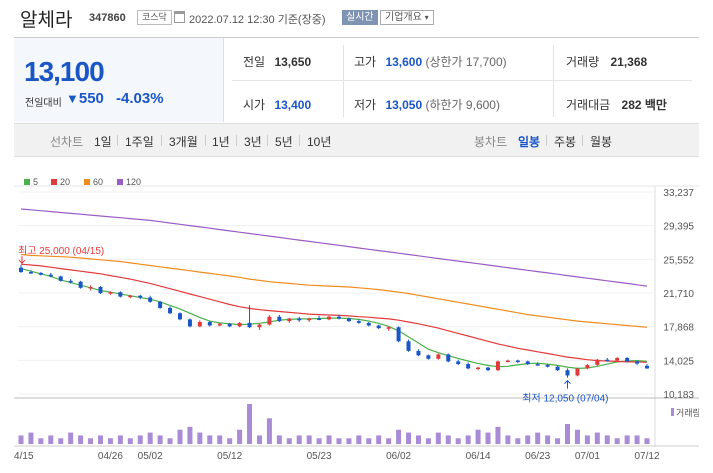 The width and height of the screenshot is (713, 473). Describe the element at coordinates (601, 142) in the screenshot. I see `tab-monthly: 월봉` at that location.